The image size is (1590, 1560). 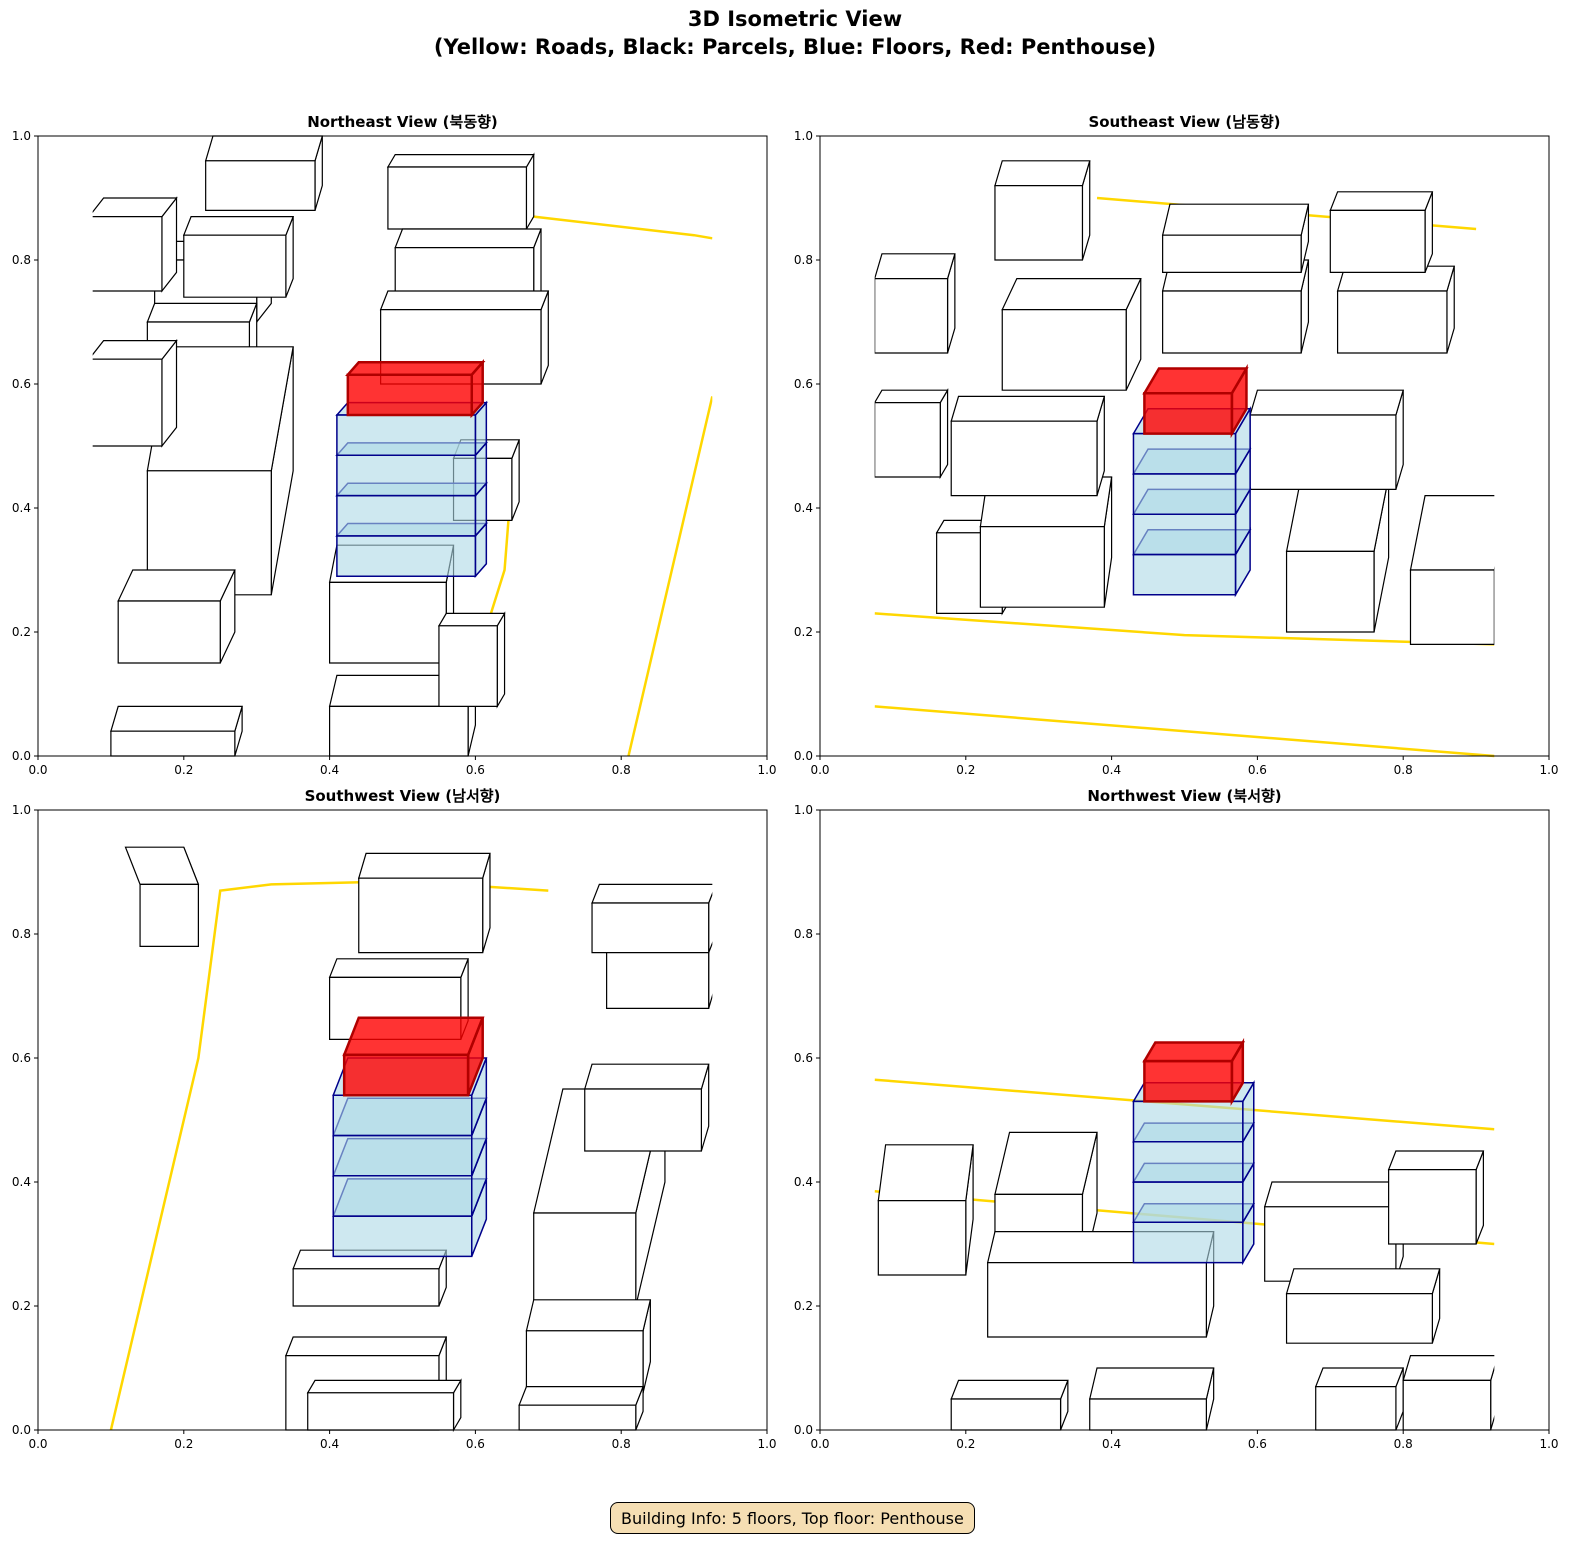 What do you see at coordinates (406, 556) in the screenshot?
I see `target-floor-1-front` at bounding box center [406, 556].